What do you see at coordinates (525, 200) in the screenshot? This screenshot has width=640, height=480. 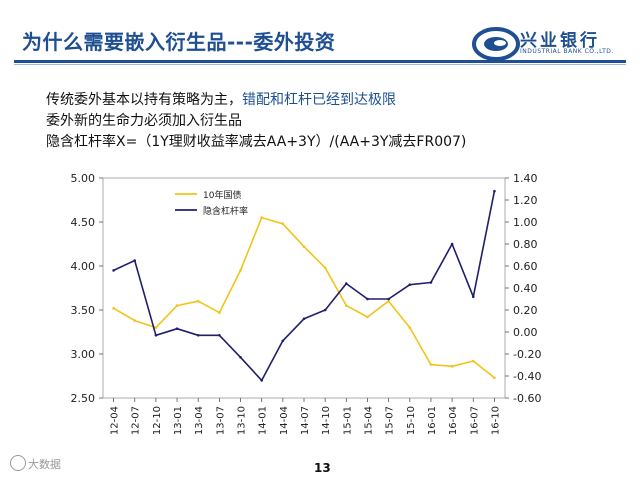 I see `right-axis-tick-label: 1.20` at bounding box center [525, 200].